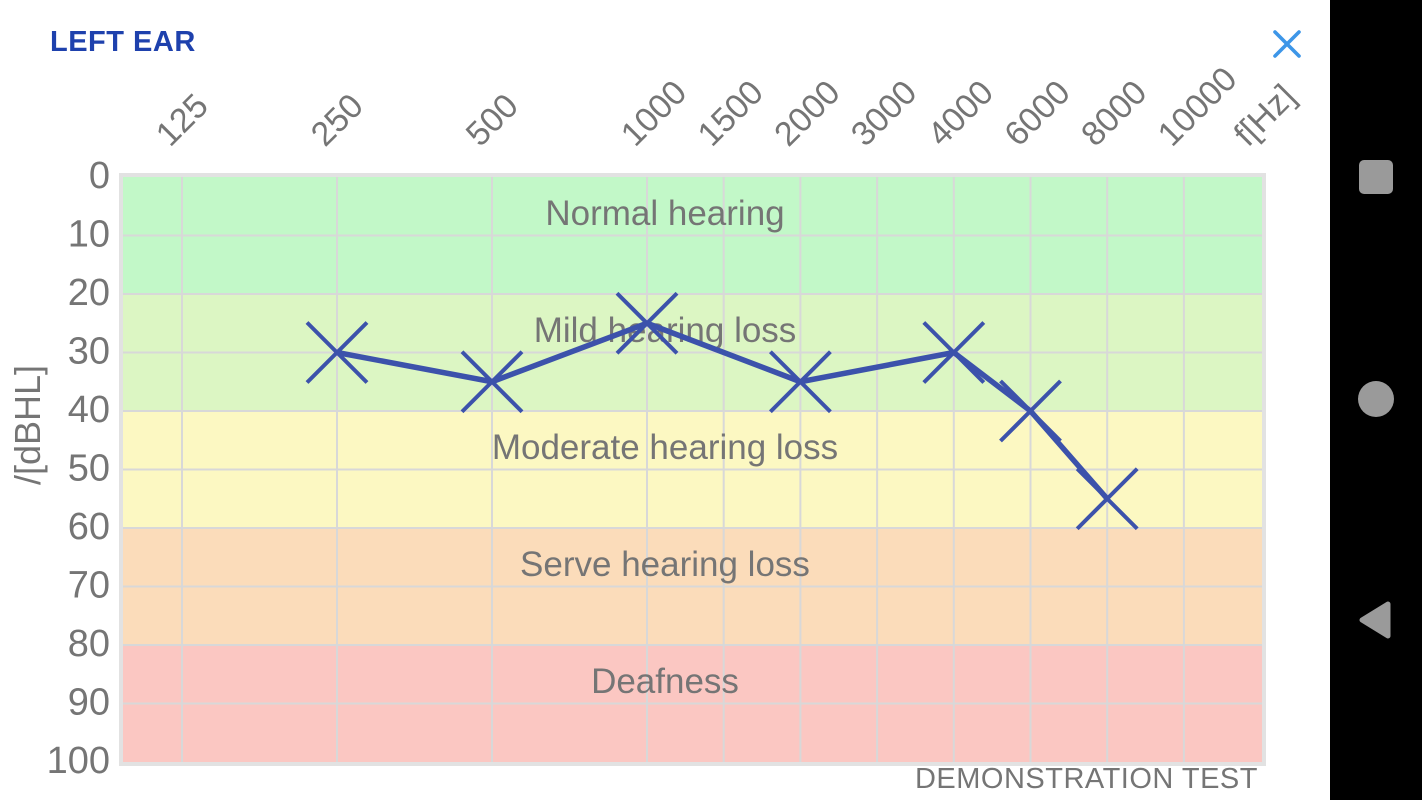 The width and height of the screenshot is (1422, 800). What do you see at coordinates (89, 410) in the screenshot?
I see `y-tick-label: 40` at bounding box center [89, 410].